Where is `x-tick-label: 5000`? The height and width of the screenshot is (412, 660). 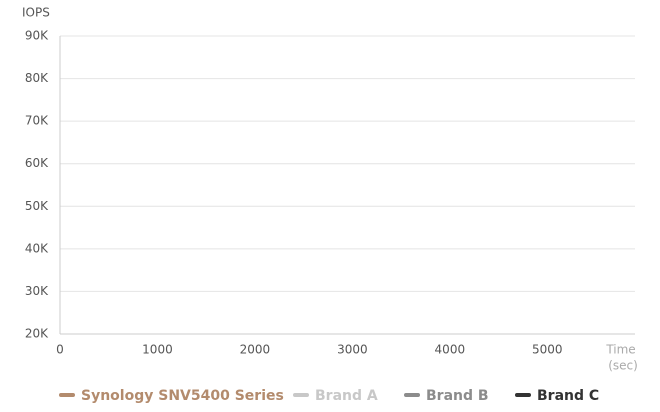
x-tick-label: 5000 is located at coordinates (547, 350).